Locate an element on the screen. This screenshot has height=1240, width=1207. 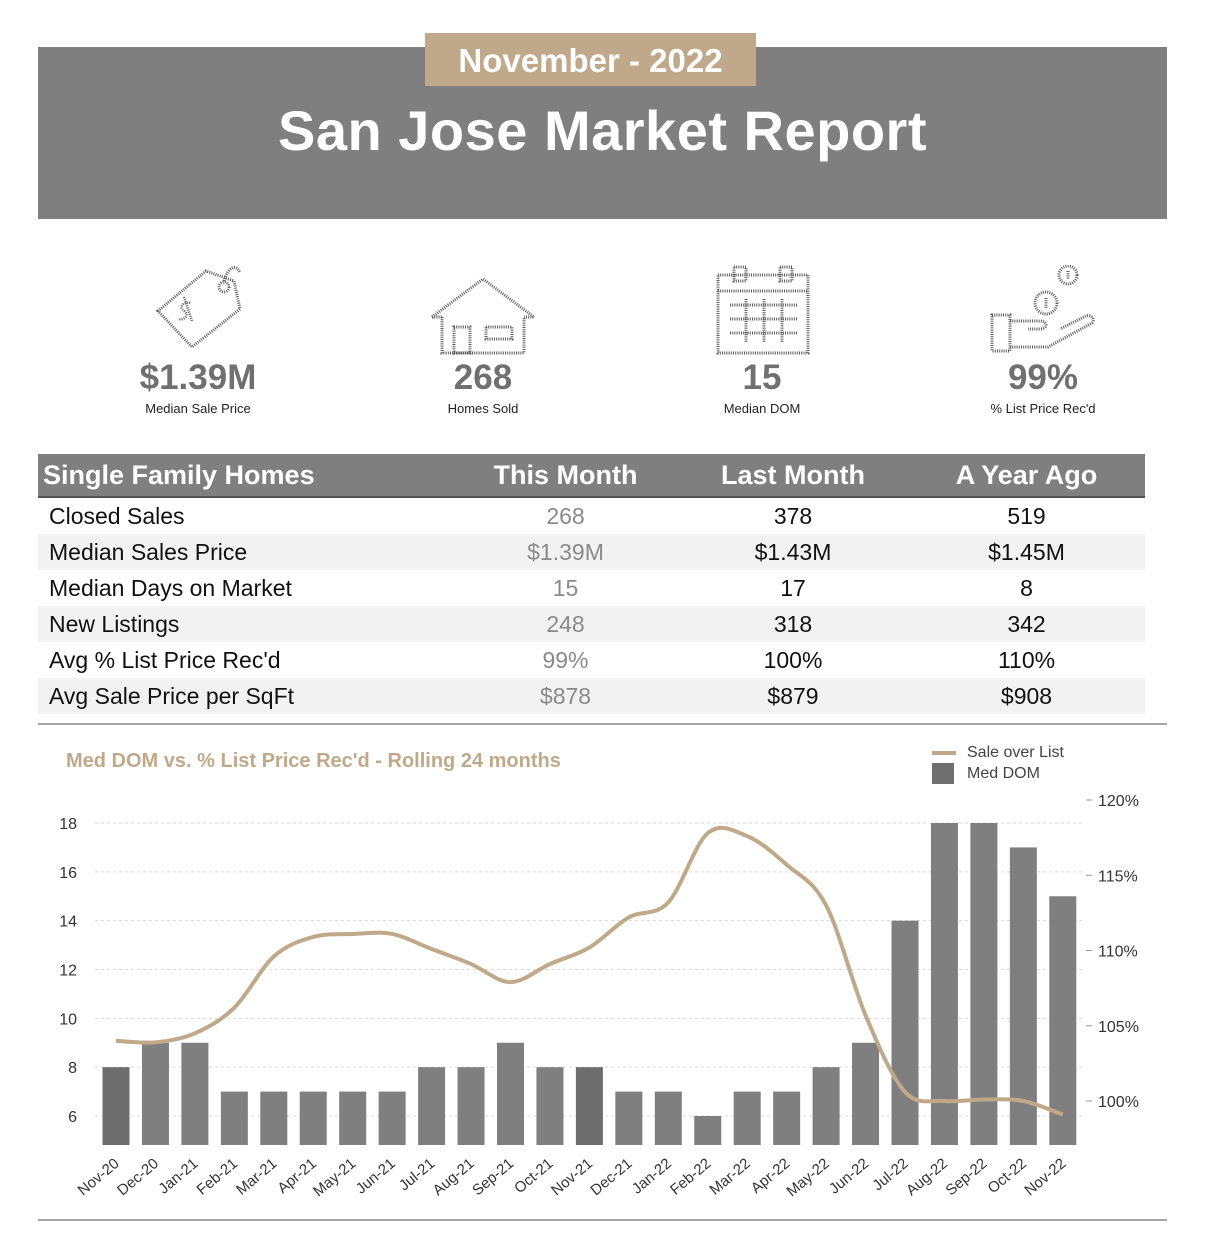
x-tick-label: Feb-21 is located at coordinates (217, 1177).